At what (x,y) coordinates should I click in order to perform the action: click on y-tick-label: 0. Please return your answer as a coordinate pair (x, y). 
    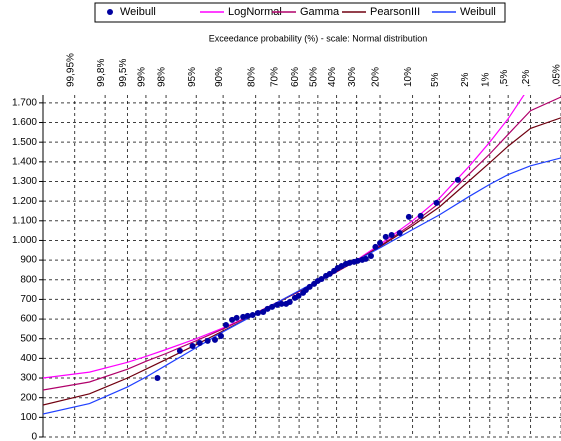
    Looking at the image, I should click on (34, 436).